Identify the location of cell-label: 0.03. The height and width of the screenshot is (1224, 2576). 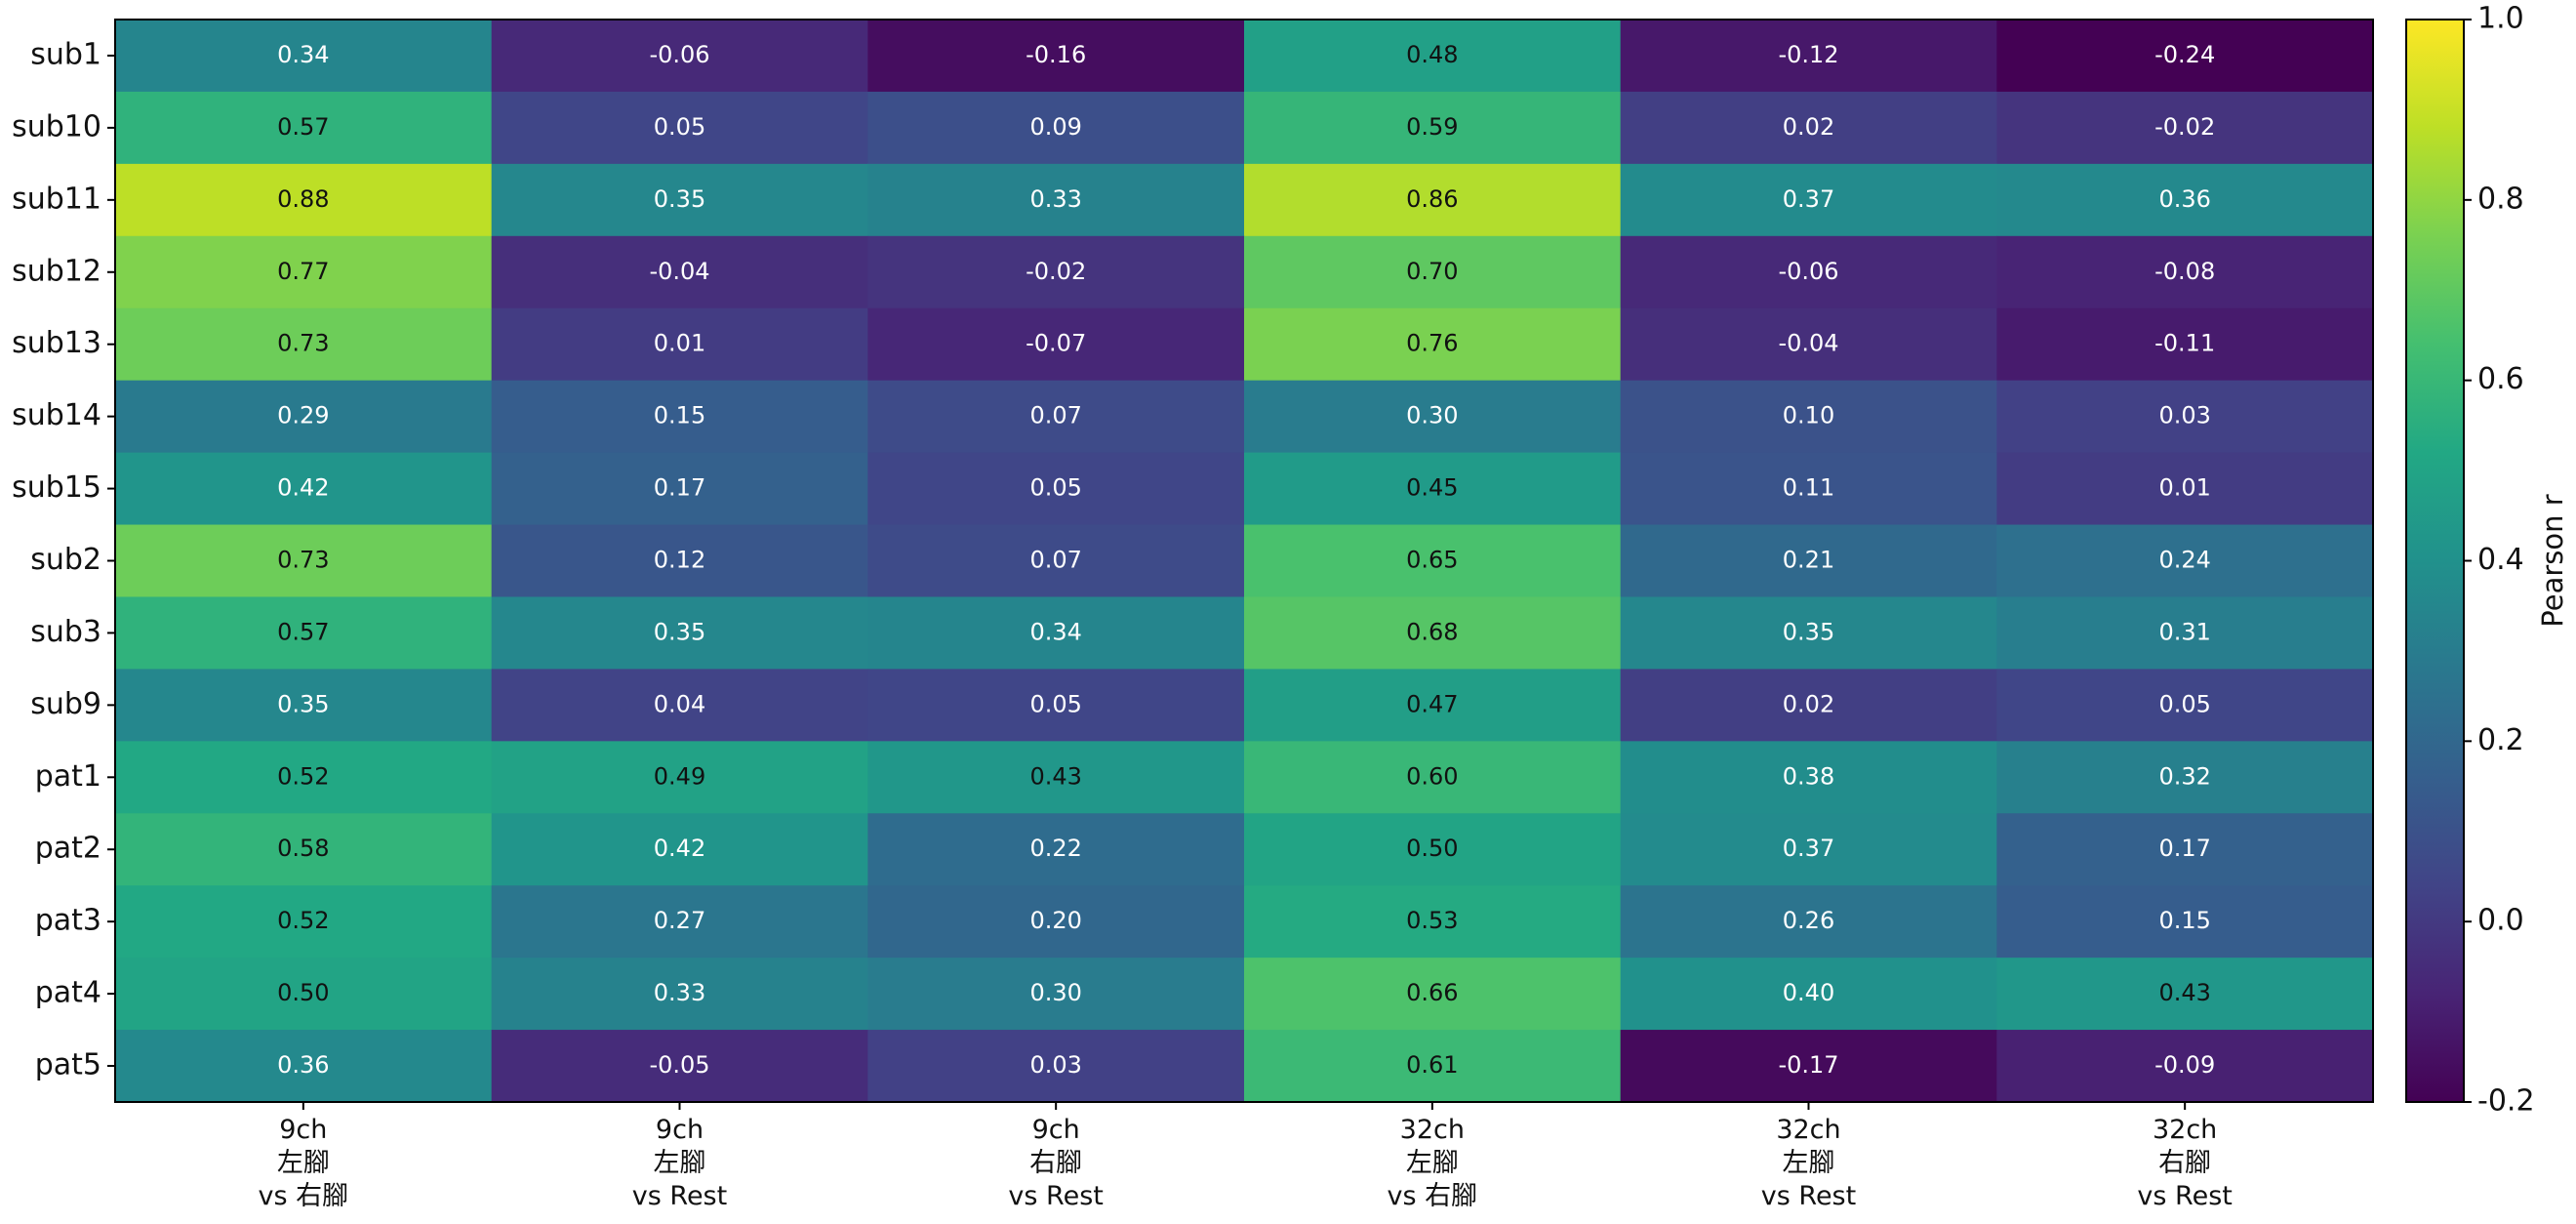
(1055, 1065).